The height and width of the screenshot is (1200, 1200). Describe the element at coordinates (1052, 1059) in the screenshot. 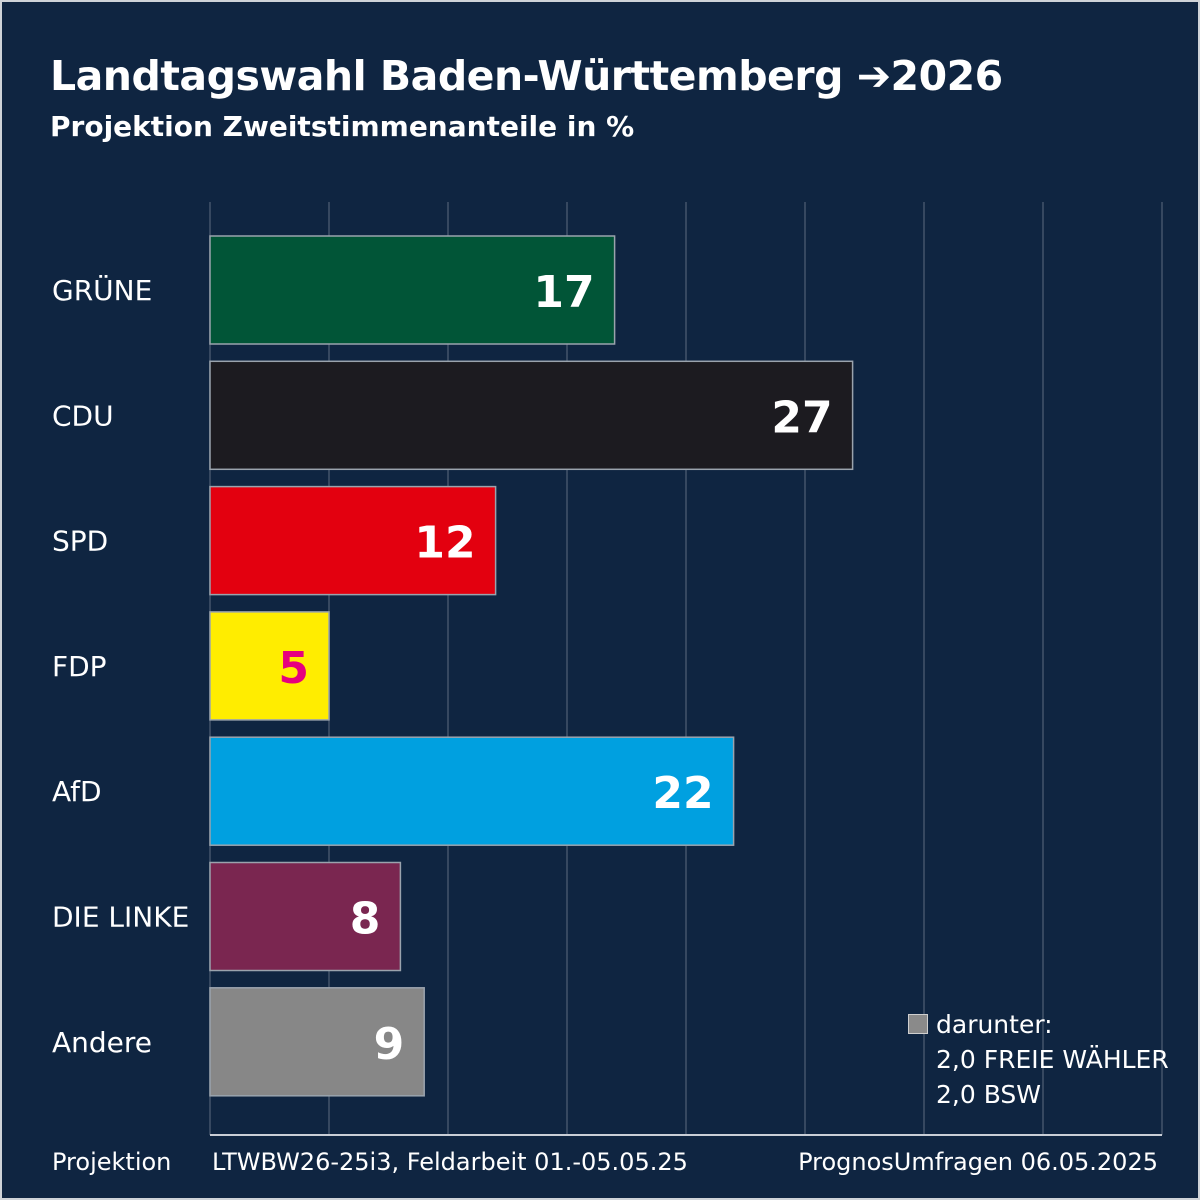

I see `note-line-freie-waehler: 2,0 FREIE WÄHLER` at that location.